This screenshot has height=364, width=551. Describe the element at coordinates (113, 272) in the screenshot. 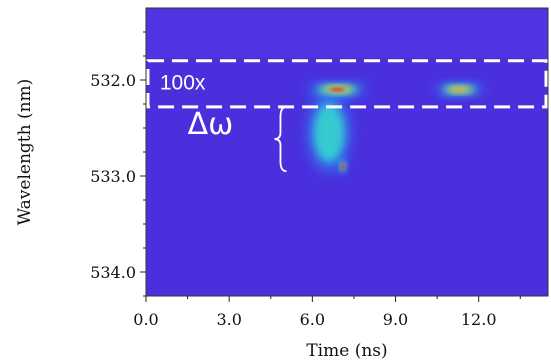

I see `y-tick-label: 534.0` at that location.